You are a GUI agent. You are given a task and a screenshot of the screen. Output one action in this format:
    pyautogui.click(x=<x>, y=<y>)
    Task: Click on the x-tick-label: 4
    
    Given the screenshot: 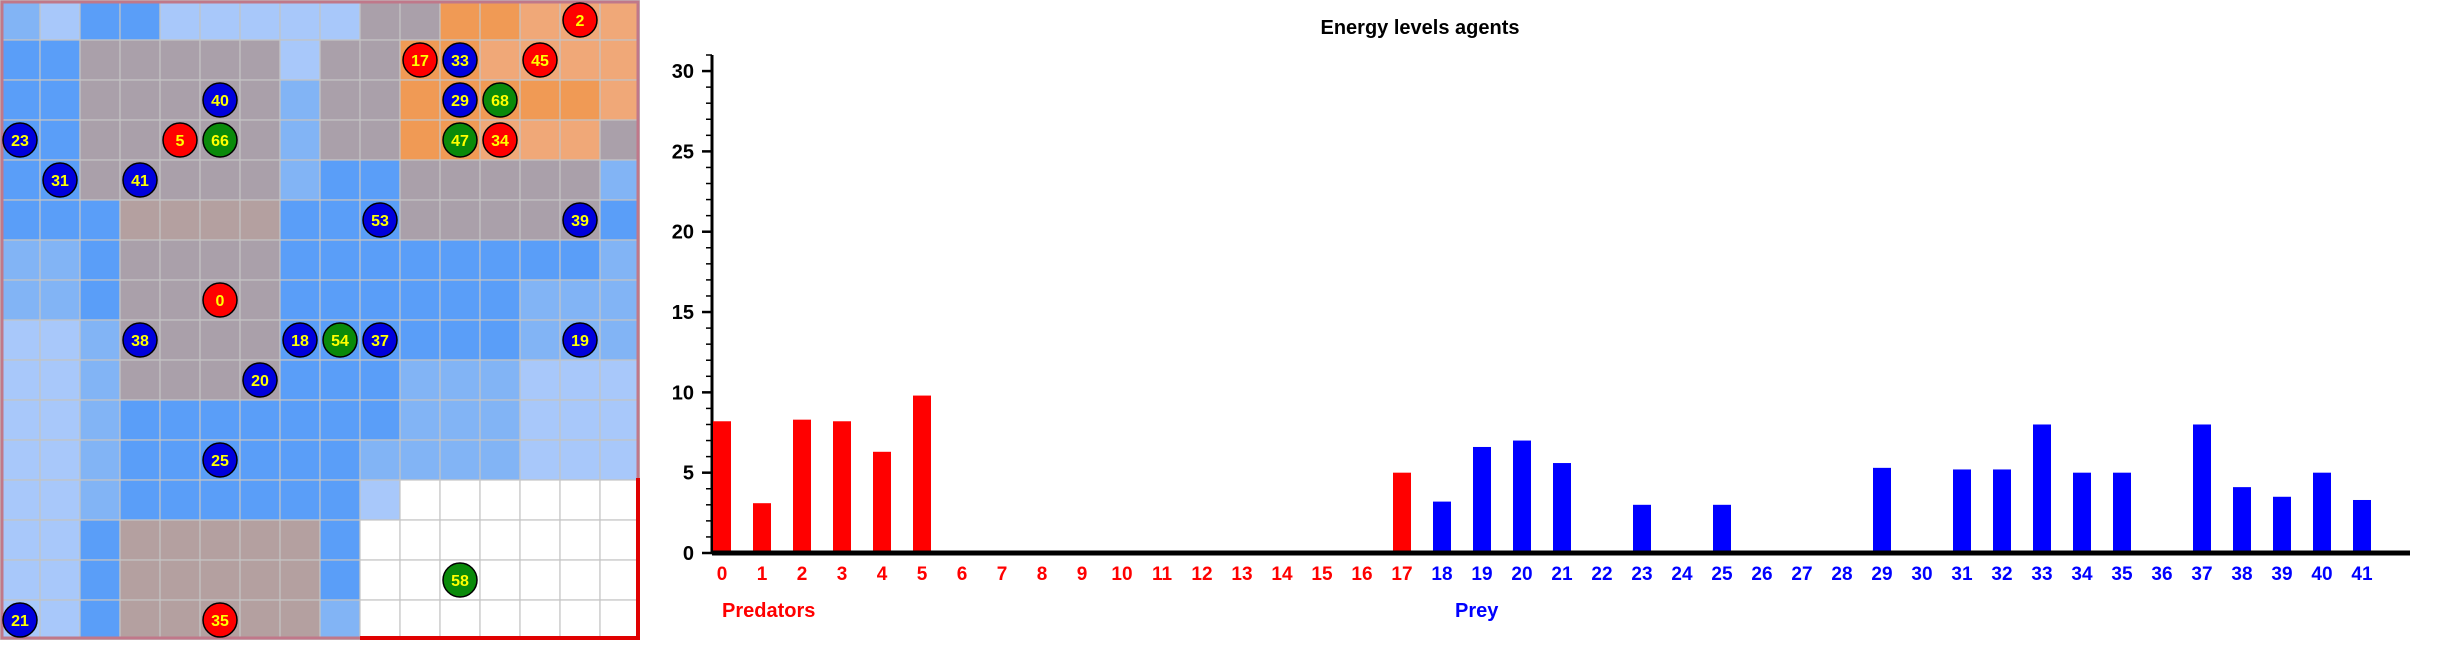 What is the action you would take?
    pyautogui.click(x=882, y=574)
    